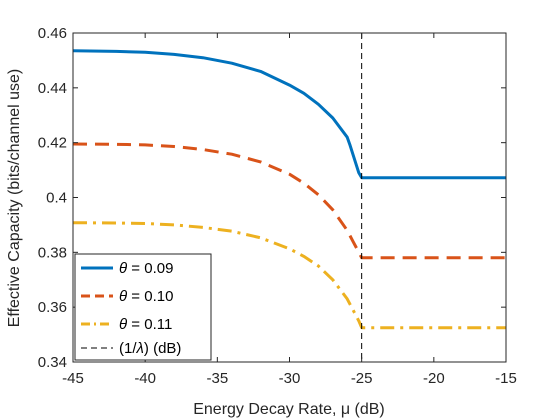 The width and height of the screenshot is (560, 420). I want to click on y-axis-label: Effective Capacity (bits/channel use), so click(14, 198).